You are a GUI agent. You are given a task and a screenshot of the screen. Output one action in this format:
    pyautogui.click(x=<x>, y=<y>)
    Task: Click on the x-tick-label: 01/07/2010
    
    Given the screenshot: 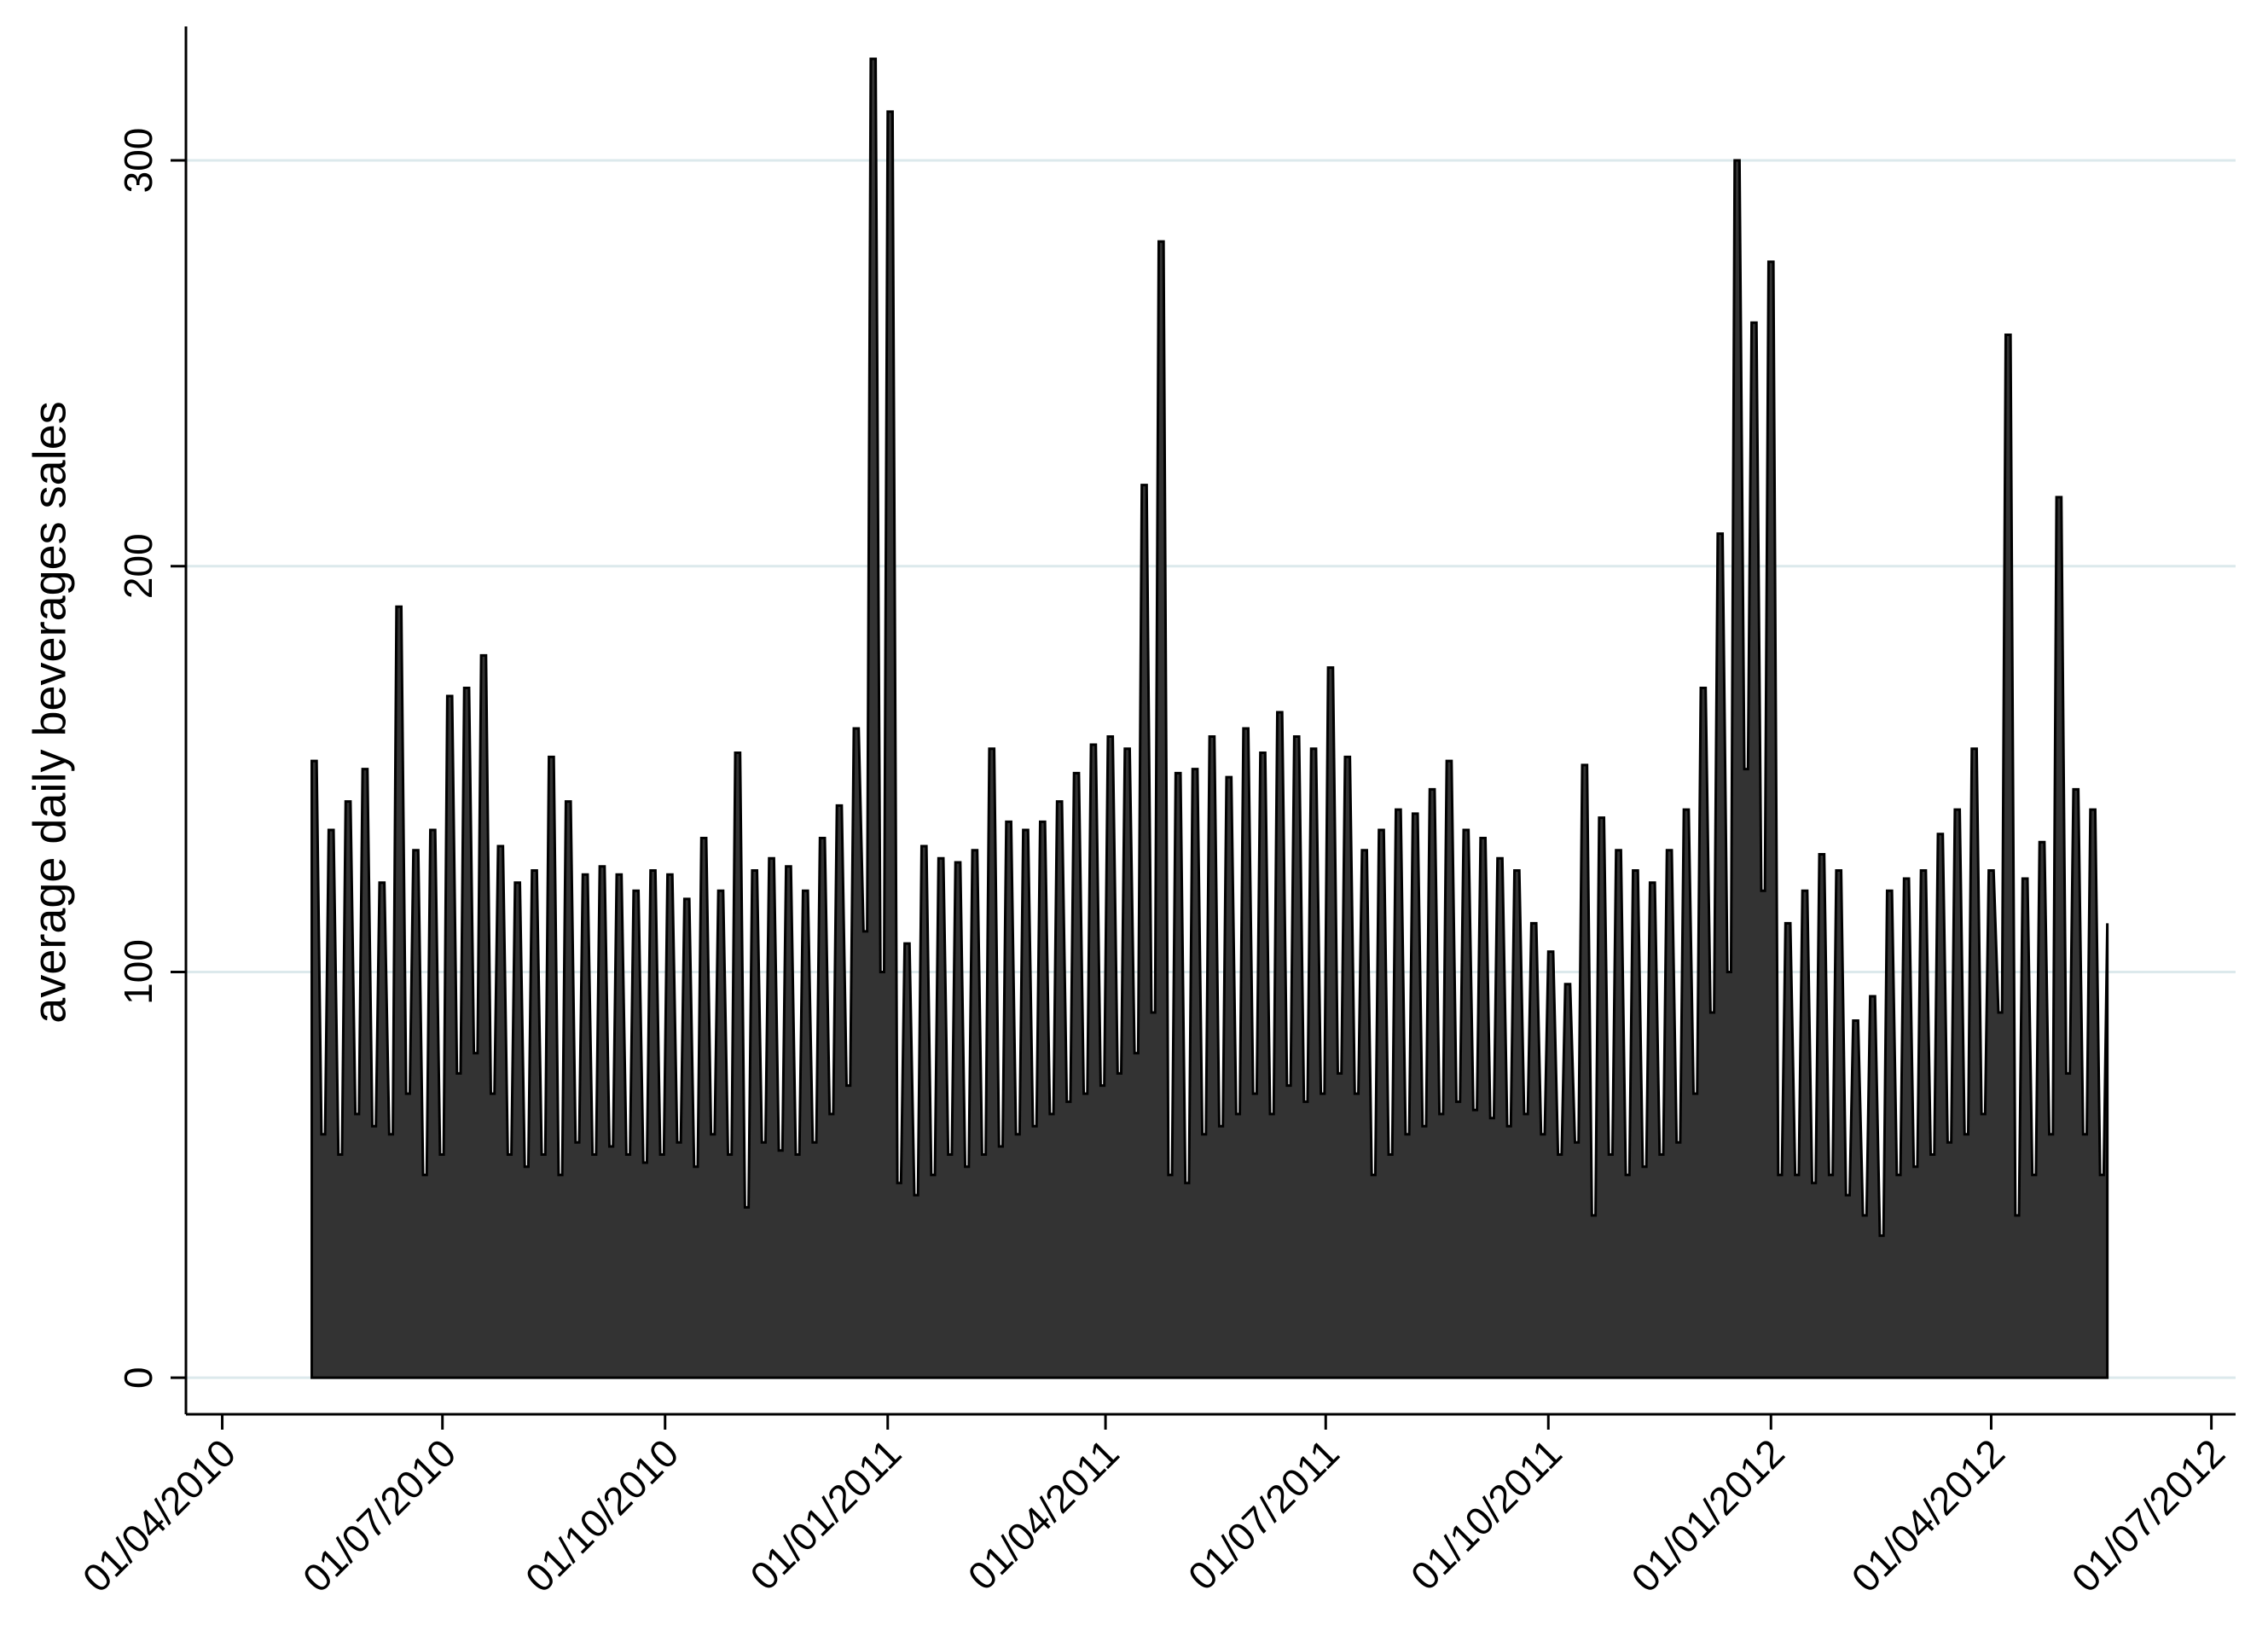 What is the action you would take?
    pyautogui.click(x=379, y=1515)
    